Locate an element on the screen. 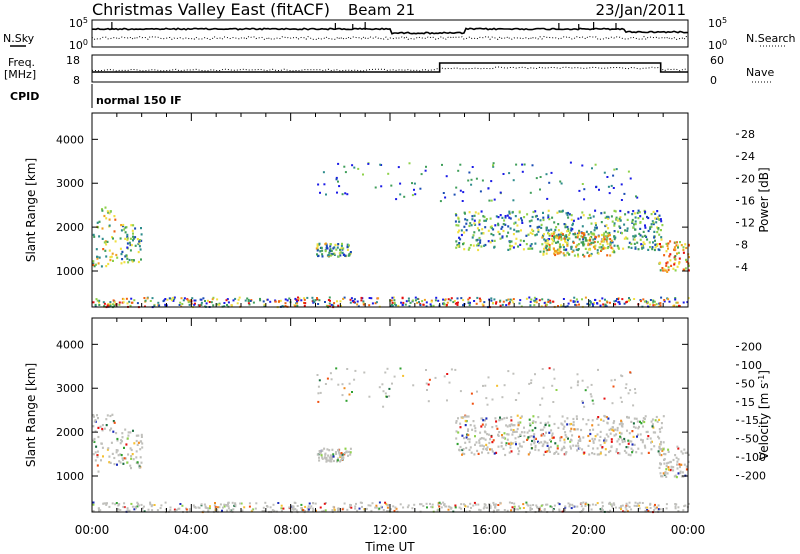 This screenshot has height=554, width=800. noise-spikes is located at coordinates (364, 26).